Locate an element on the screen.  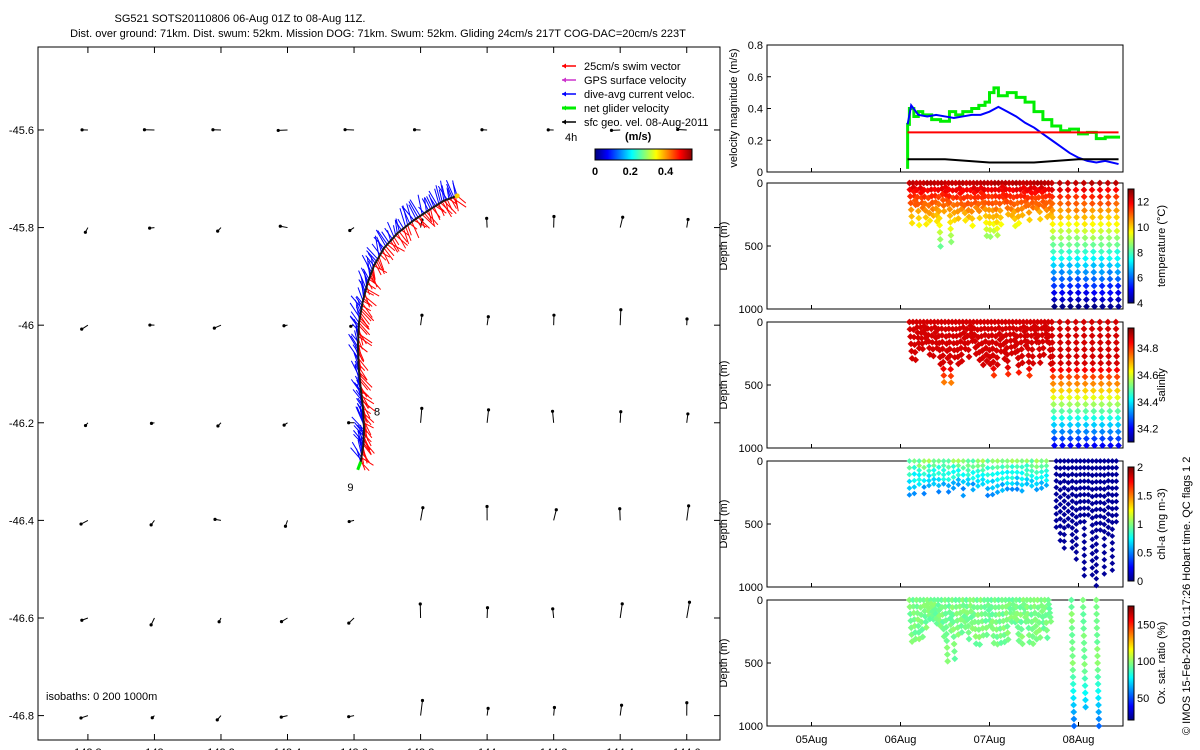
map-xtick-label: 142.8 is located at coordinates (88, 748).